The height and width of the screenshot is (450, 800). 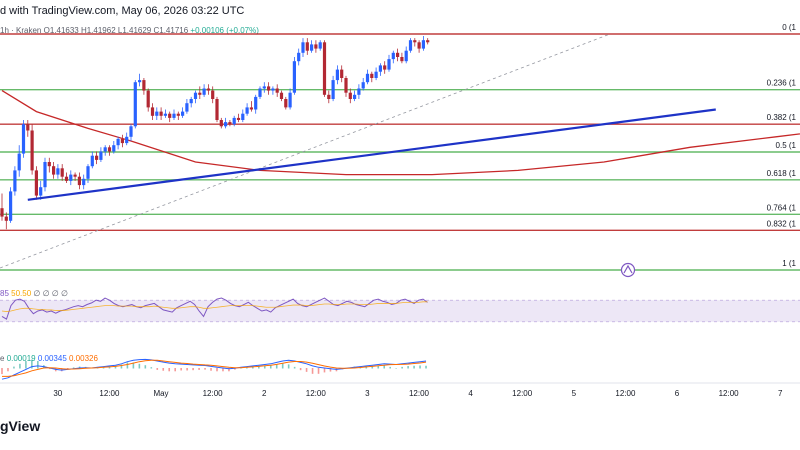 I want to click on fib-label: 1 (1, so click(x=789, y=263).